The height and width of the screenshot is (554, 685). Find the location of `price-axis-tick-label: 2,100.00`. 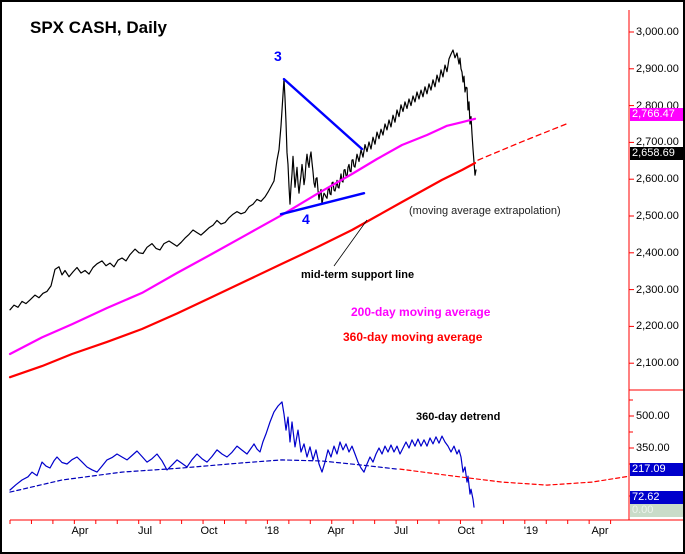

price-axis-tick-label: 2,100.00 is located at coordinates (657, 363).